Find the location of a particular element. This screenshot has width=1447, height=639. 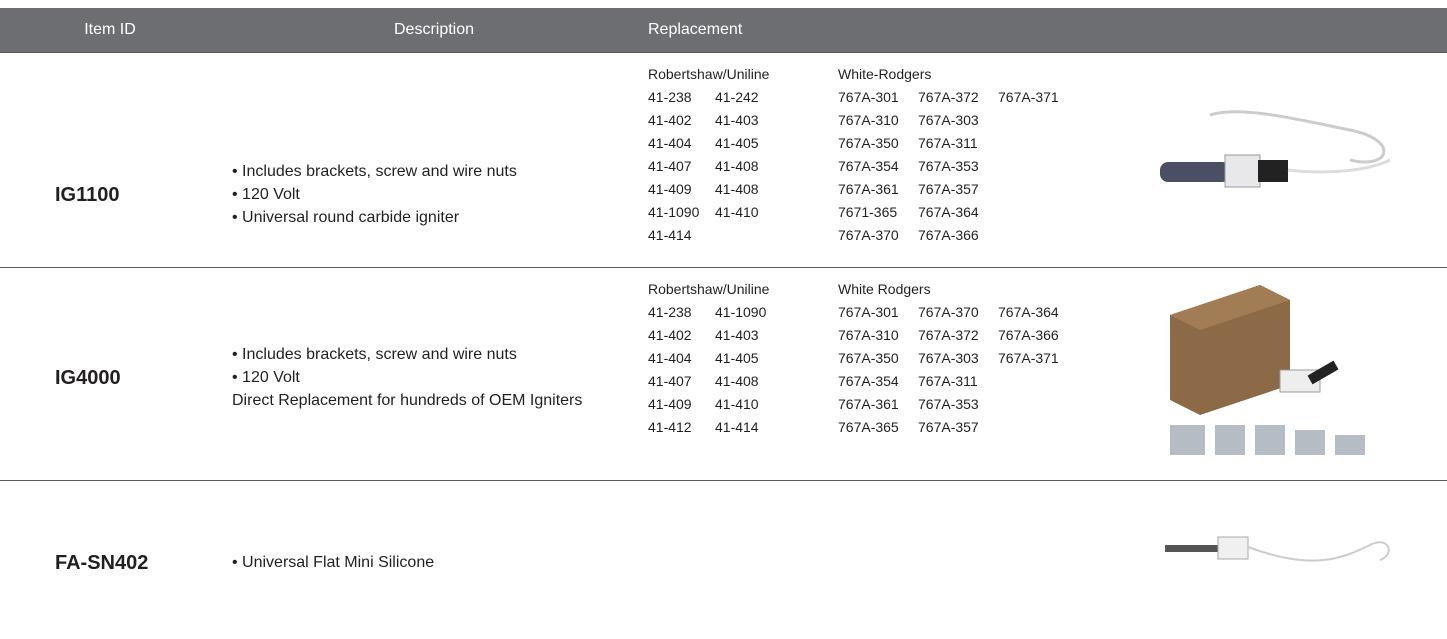

description-line: • Universal Flat Mini Silicone is located at coordinates (333, 562).